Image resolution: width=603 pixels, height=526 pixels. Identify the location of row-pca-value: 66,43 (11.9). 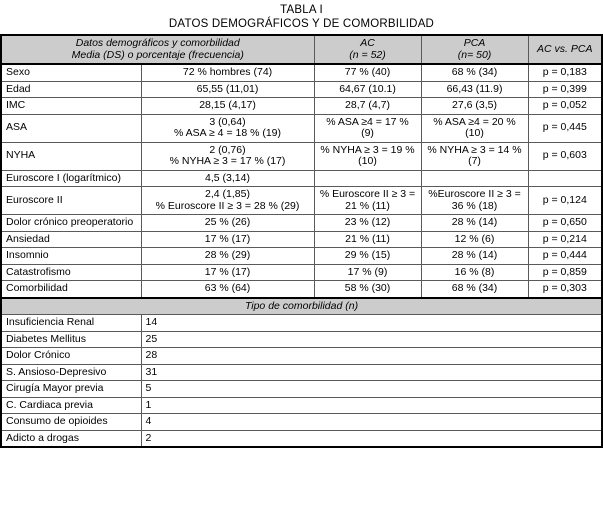
(474, 89).